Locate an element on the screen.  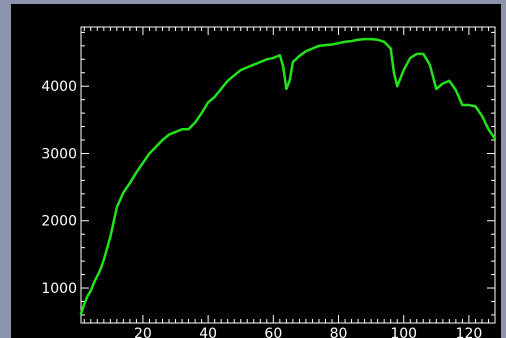
x-tick-label: 120 is located at coordinates (469, 332).